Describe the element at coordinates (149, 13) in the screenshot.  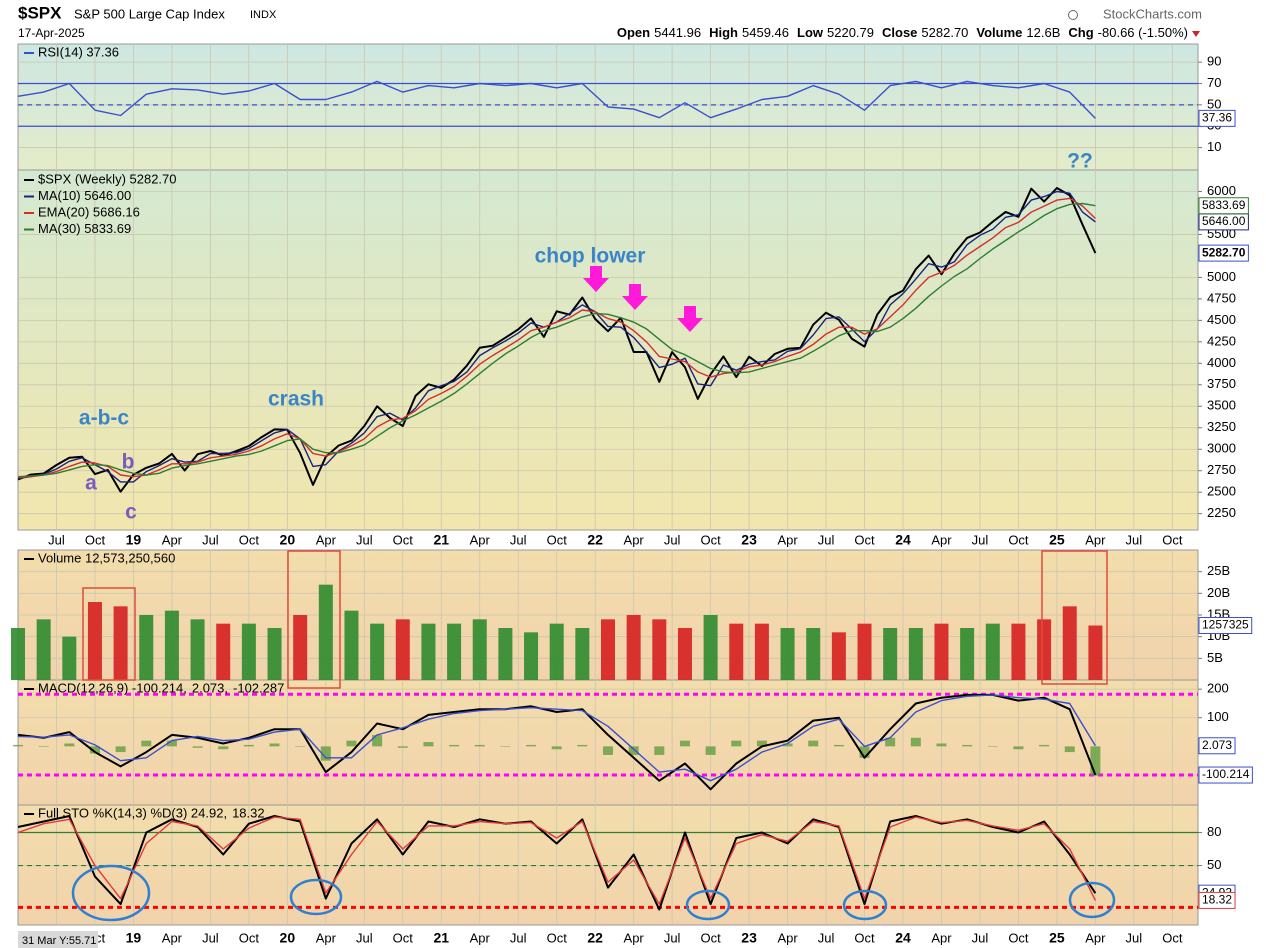
I see `index-name: S&P 500 Large Cap Index` at that location.